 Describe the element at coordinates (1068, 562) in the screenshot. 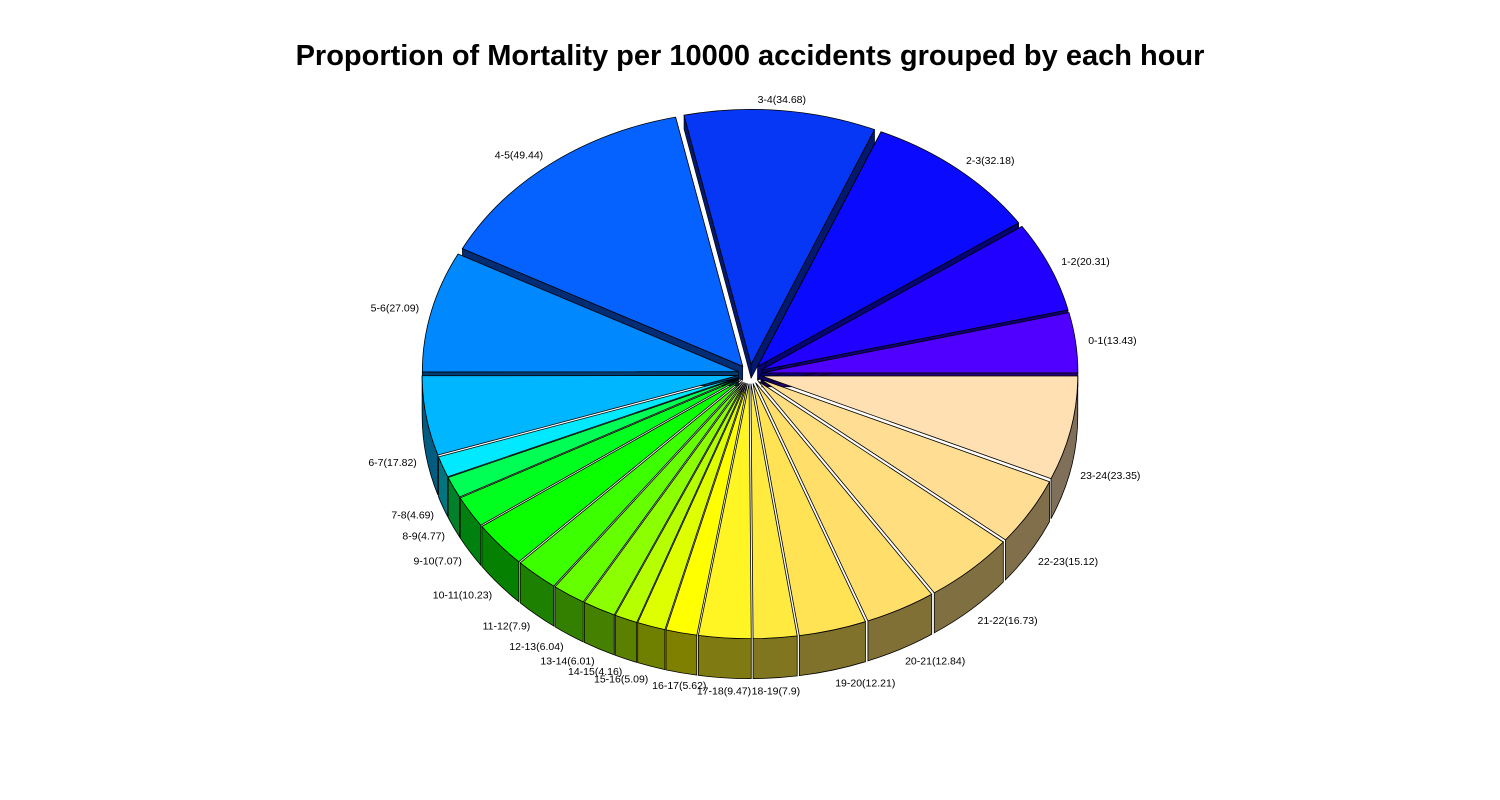

I see `slice-label: 22-23(15.12)` at that location.